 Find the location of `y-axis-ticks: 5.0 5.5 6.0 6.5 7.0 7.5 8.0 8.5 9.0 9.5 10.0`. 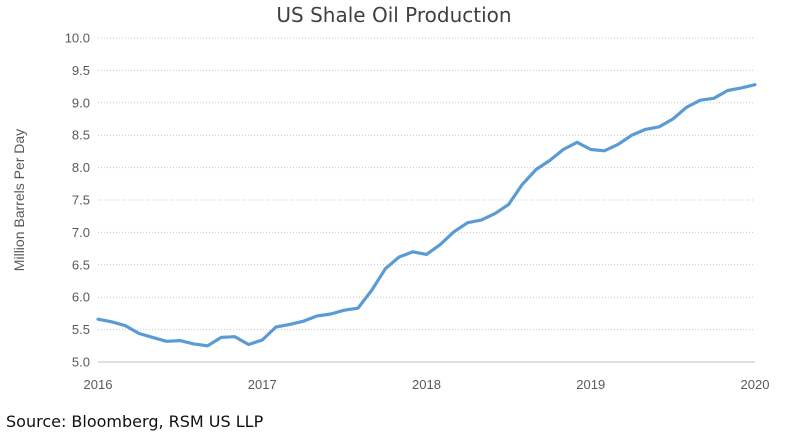

y-axis-ticks: 5.0 5.5 6.0 6.5 7.0 7.5 8.0 8.5 9.0 9.5 10.0 is located at coordinates (77, 200).